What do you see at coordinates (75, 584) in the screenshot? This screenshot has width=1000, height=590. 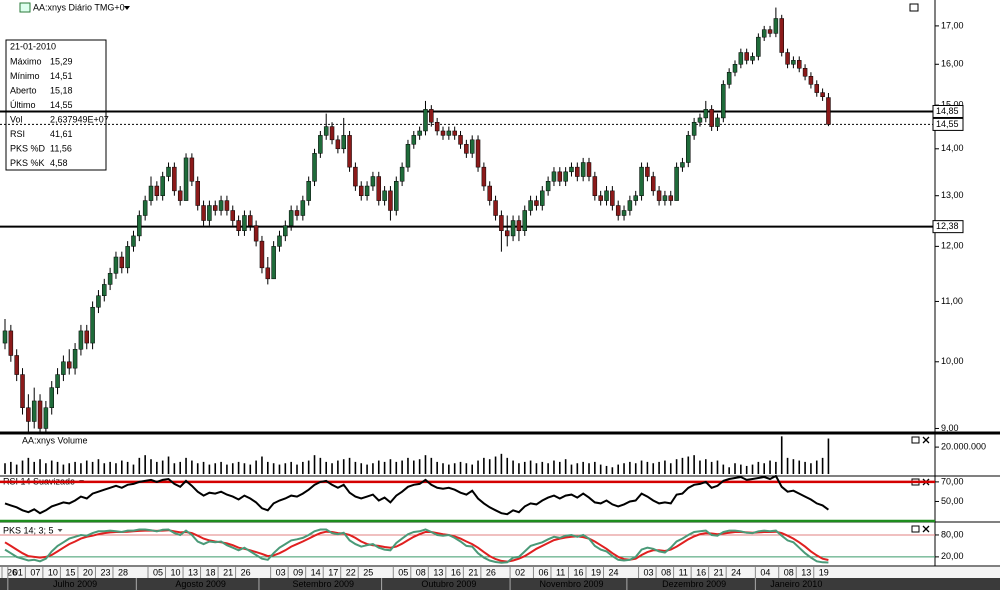 I see `month-label: Julho 2009` at bounding box center [75, 584].